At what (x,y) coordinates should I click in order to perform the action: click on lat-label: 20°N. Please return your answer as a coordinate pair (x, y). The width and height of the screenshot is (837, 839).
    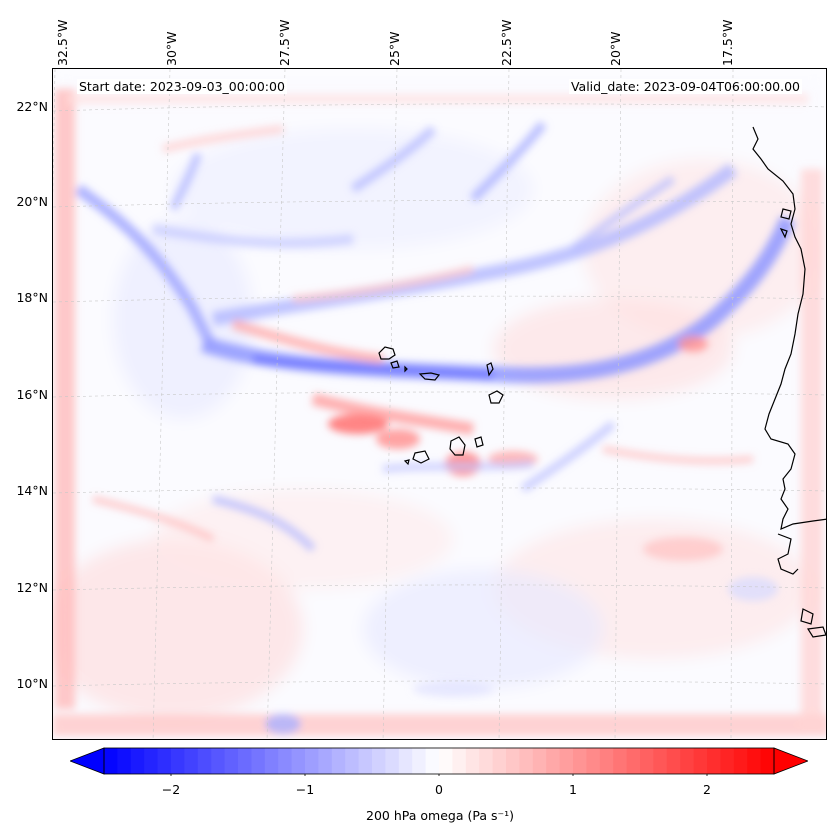
    Looking at the image, I should click on (32, 201).